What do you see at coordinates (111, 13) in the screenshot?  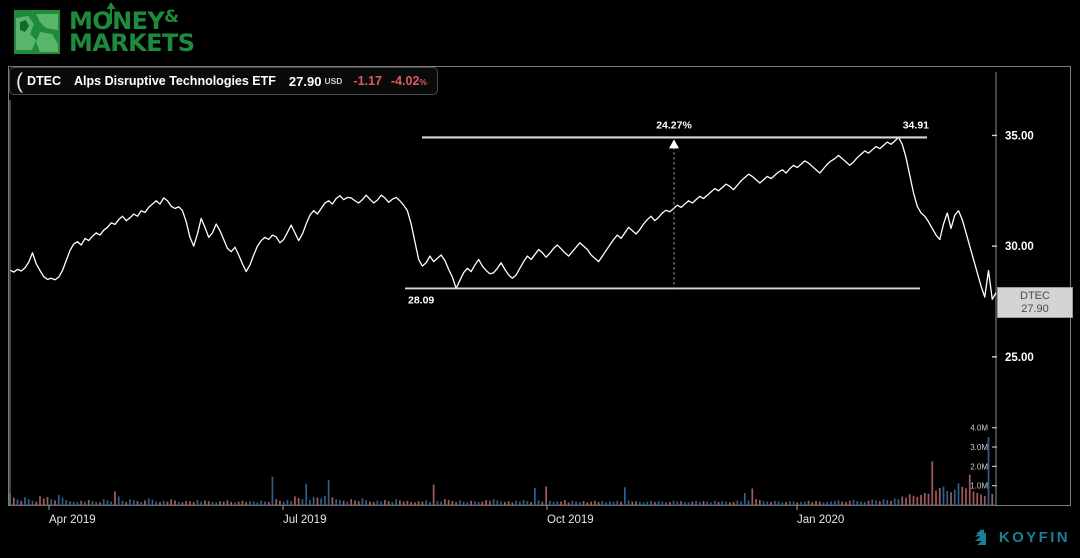 I see `up-arrow-icon` at bounding box center [111, 13].